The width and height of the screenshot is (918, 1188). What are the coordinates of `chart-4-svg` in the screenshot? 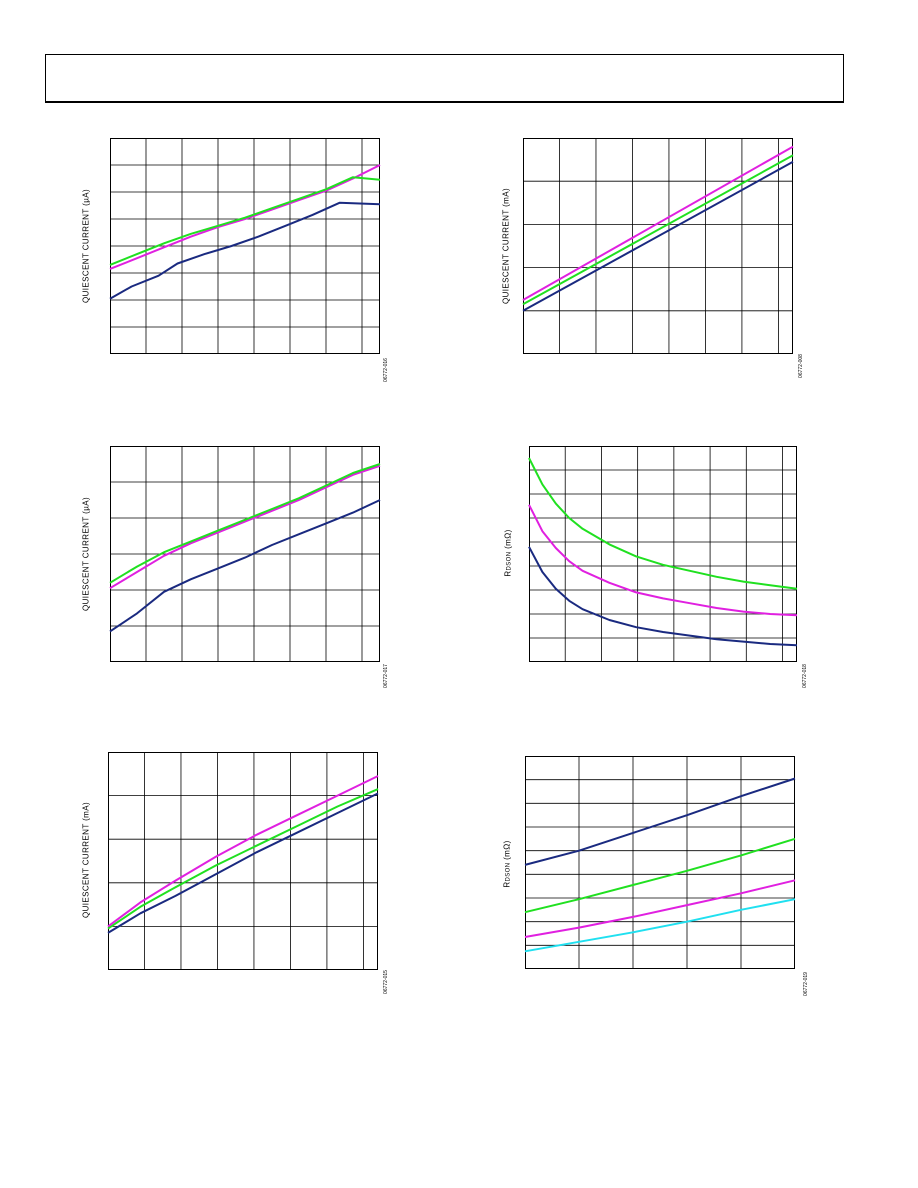 It's located at (663, 554).